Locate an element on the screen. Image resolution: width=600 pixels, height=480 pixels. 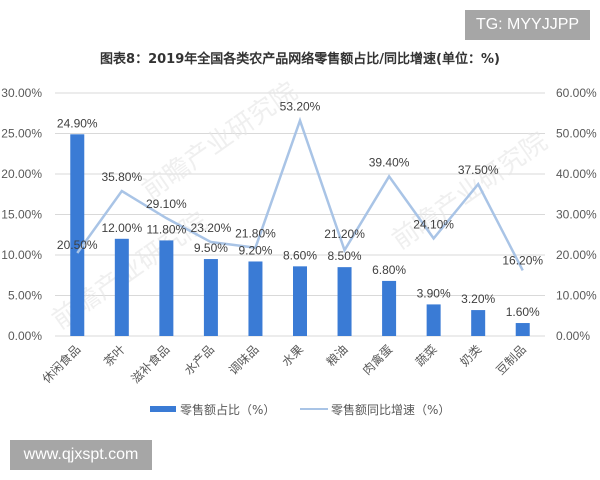
bar-data-label: 3.20% is located at coordinates (478, 299).